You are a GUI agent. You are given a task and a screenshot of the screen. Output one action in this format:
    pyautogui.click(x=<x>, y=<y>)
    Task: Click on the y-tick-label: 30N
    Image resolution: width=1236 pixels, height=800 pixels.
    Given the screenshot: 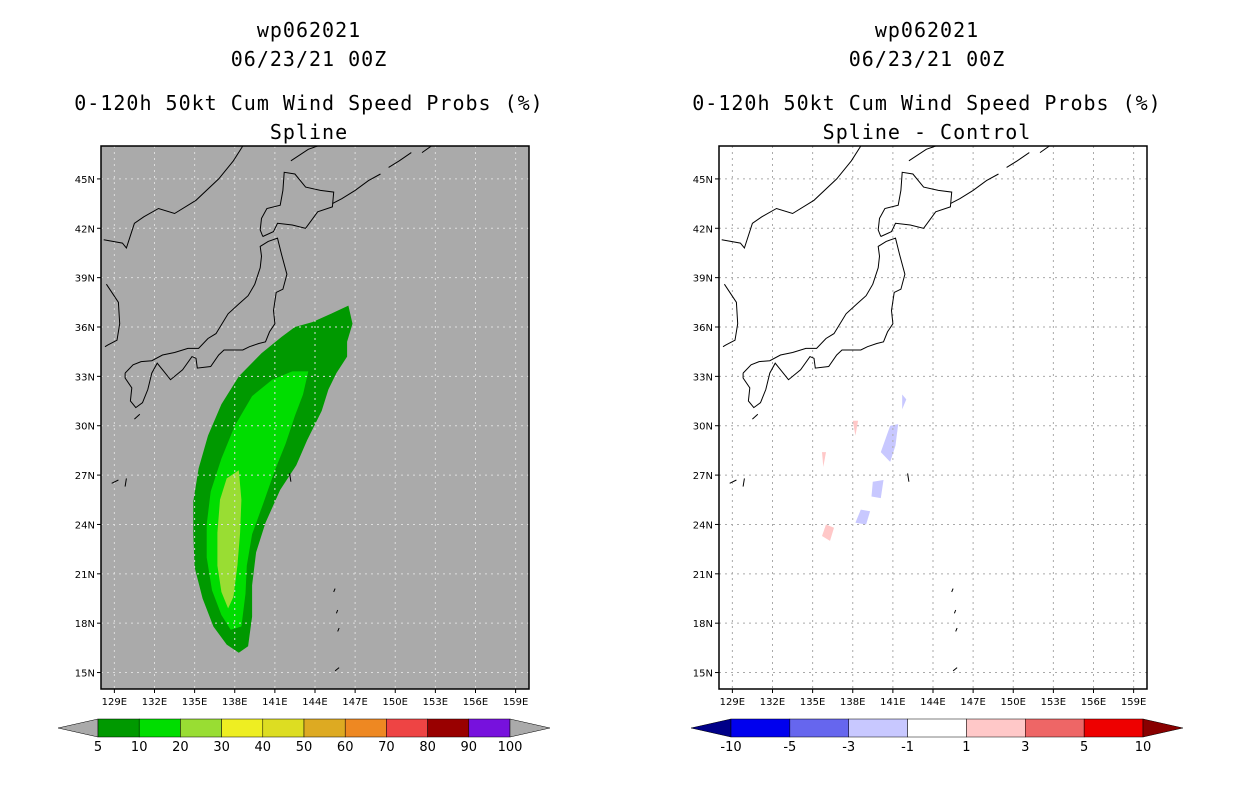 What is the action you would take?
    pyautogui.click(x=85, y=427)
    